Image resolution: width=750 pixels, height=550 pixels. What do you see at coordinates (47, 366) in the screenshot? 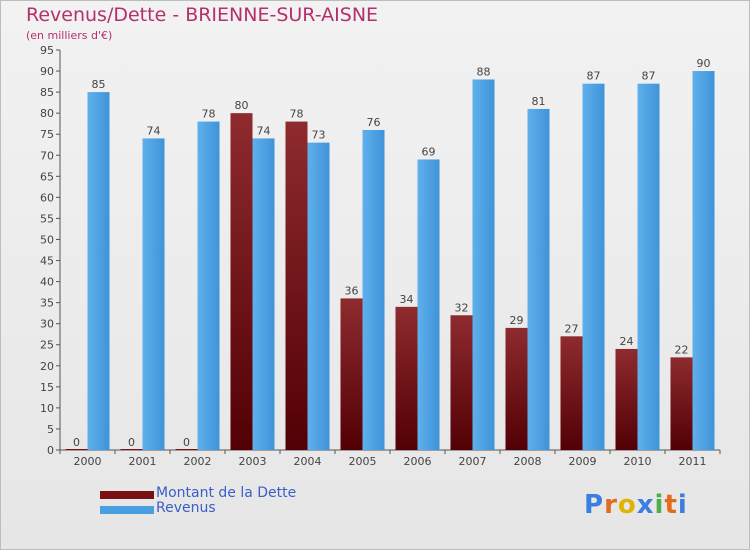
I see `y-tick-label: 20` at bounding box center [47, 366].